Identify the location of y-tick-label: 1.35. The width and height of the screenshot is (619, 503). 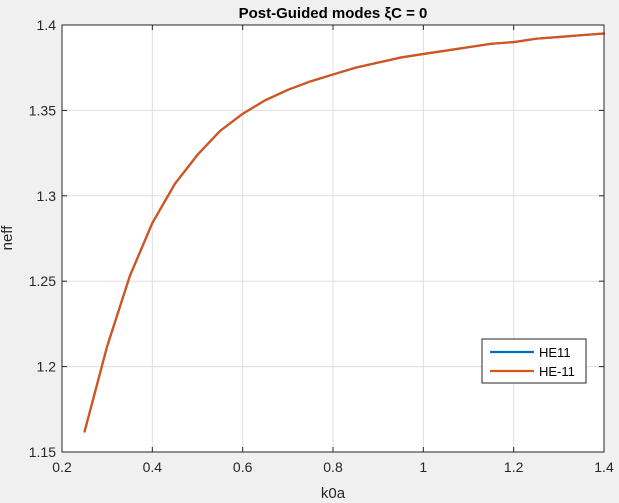
(42, 110).